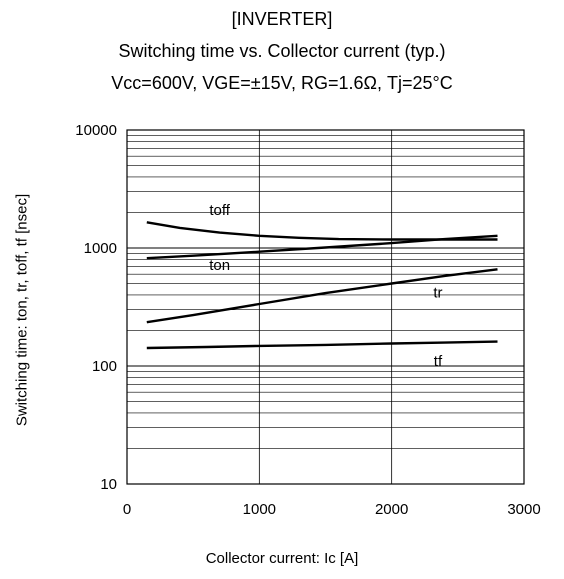 The width and height of the screenshot is (564, 579). I want to click on series-label-toff: toff, so click(219, 210).